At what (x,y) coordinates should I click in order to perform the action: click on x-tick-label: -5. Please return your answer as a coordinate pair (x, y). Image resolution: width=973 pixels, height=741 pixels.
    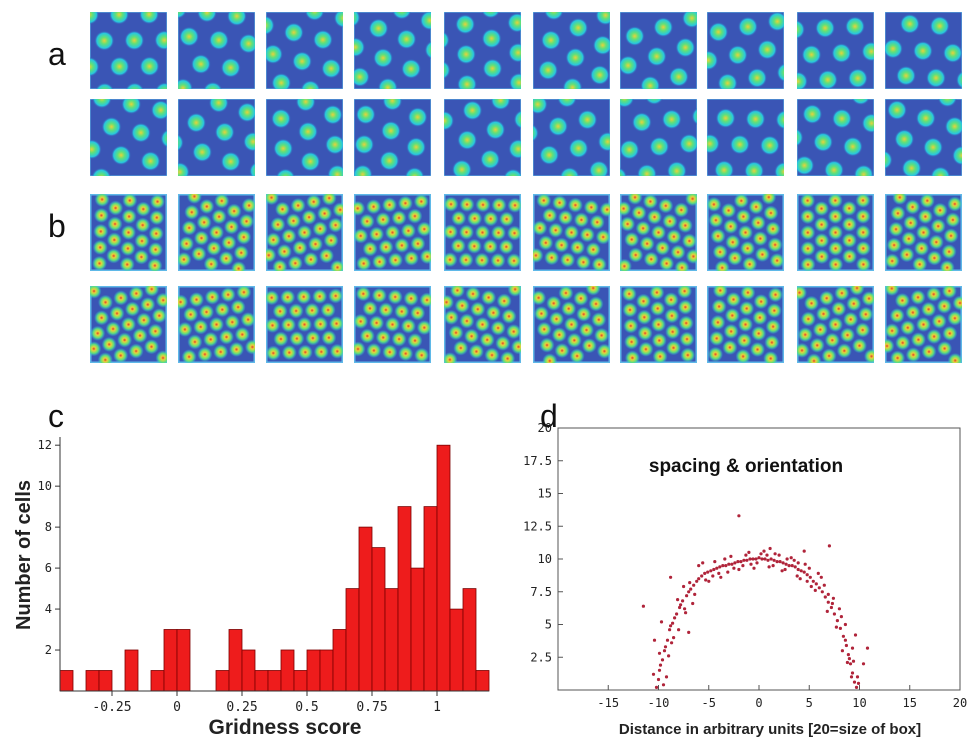
    Looking at the image, I should click on (709, 703).